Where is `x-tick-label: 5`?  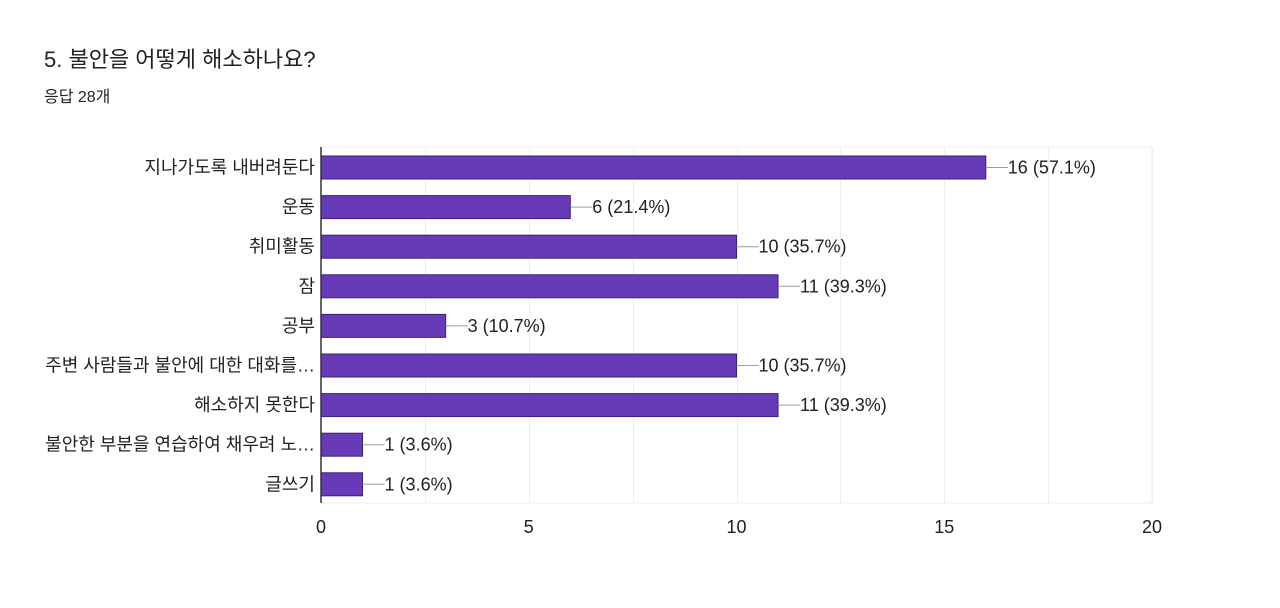 x-tick-label: 5 is located at coordinates (529, 527).